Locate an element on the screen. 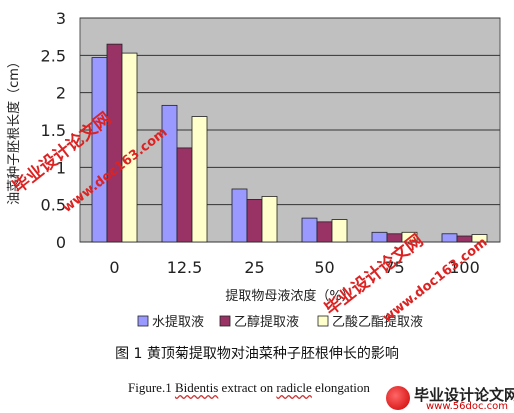 This screenshot has height=413, width=514. bar-2-12.5 is located at coordinates (184, 195).